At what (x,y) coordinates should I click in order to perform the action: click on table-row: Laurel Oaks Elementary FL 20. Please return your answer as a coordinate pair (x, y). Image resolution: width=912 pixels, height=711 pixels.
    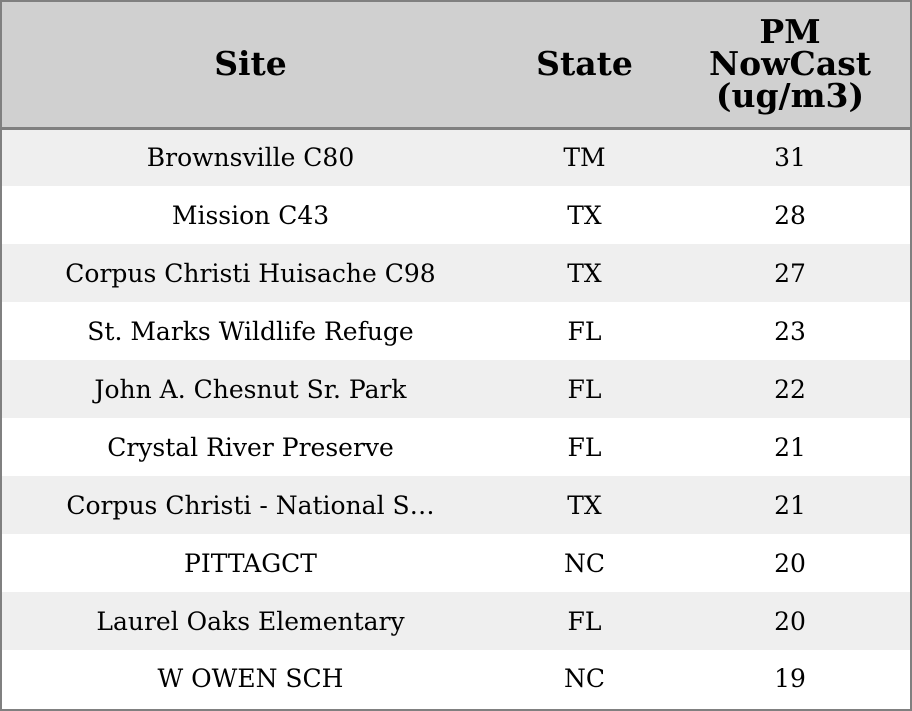
    Looking at the image, I should click on (456, 621).